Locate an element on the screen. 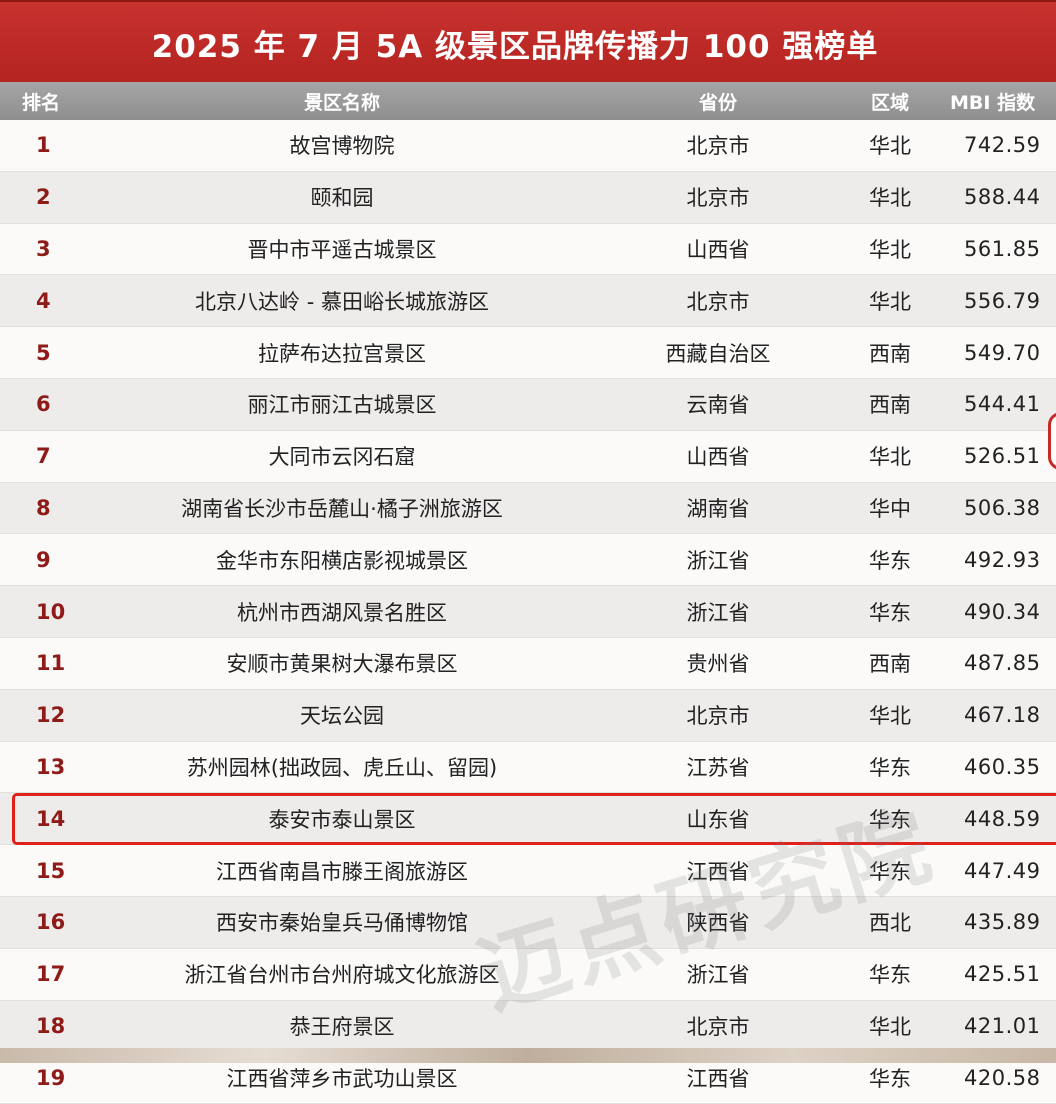 The image size is (1056, 1104). name-cell: 颐和园 is located at coordinates (342, 198).